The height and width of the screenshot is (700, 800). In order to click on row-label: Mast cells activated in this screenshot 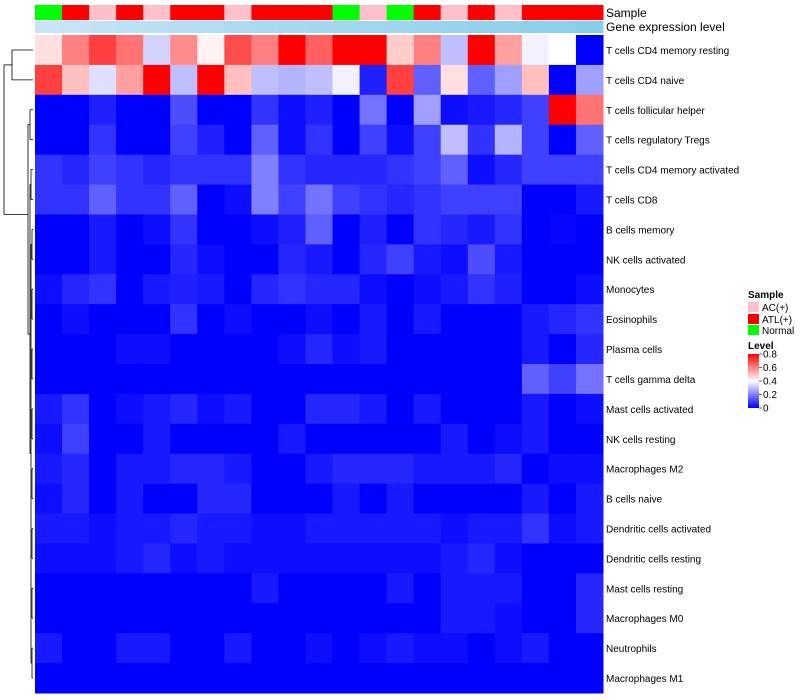, I will do `click(649, 410)`.